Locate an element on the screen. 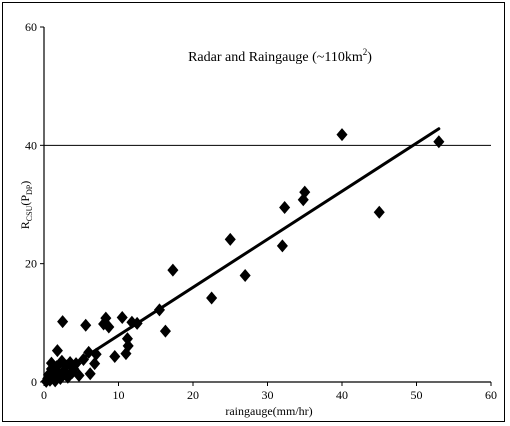  y-axis-label-main: R is located at coordinates (25, 225).